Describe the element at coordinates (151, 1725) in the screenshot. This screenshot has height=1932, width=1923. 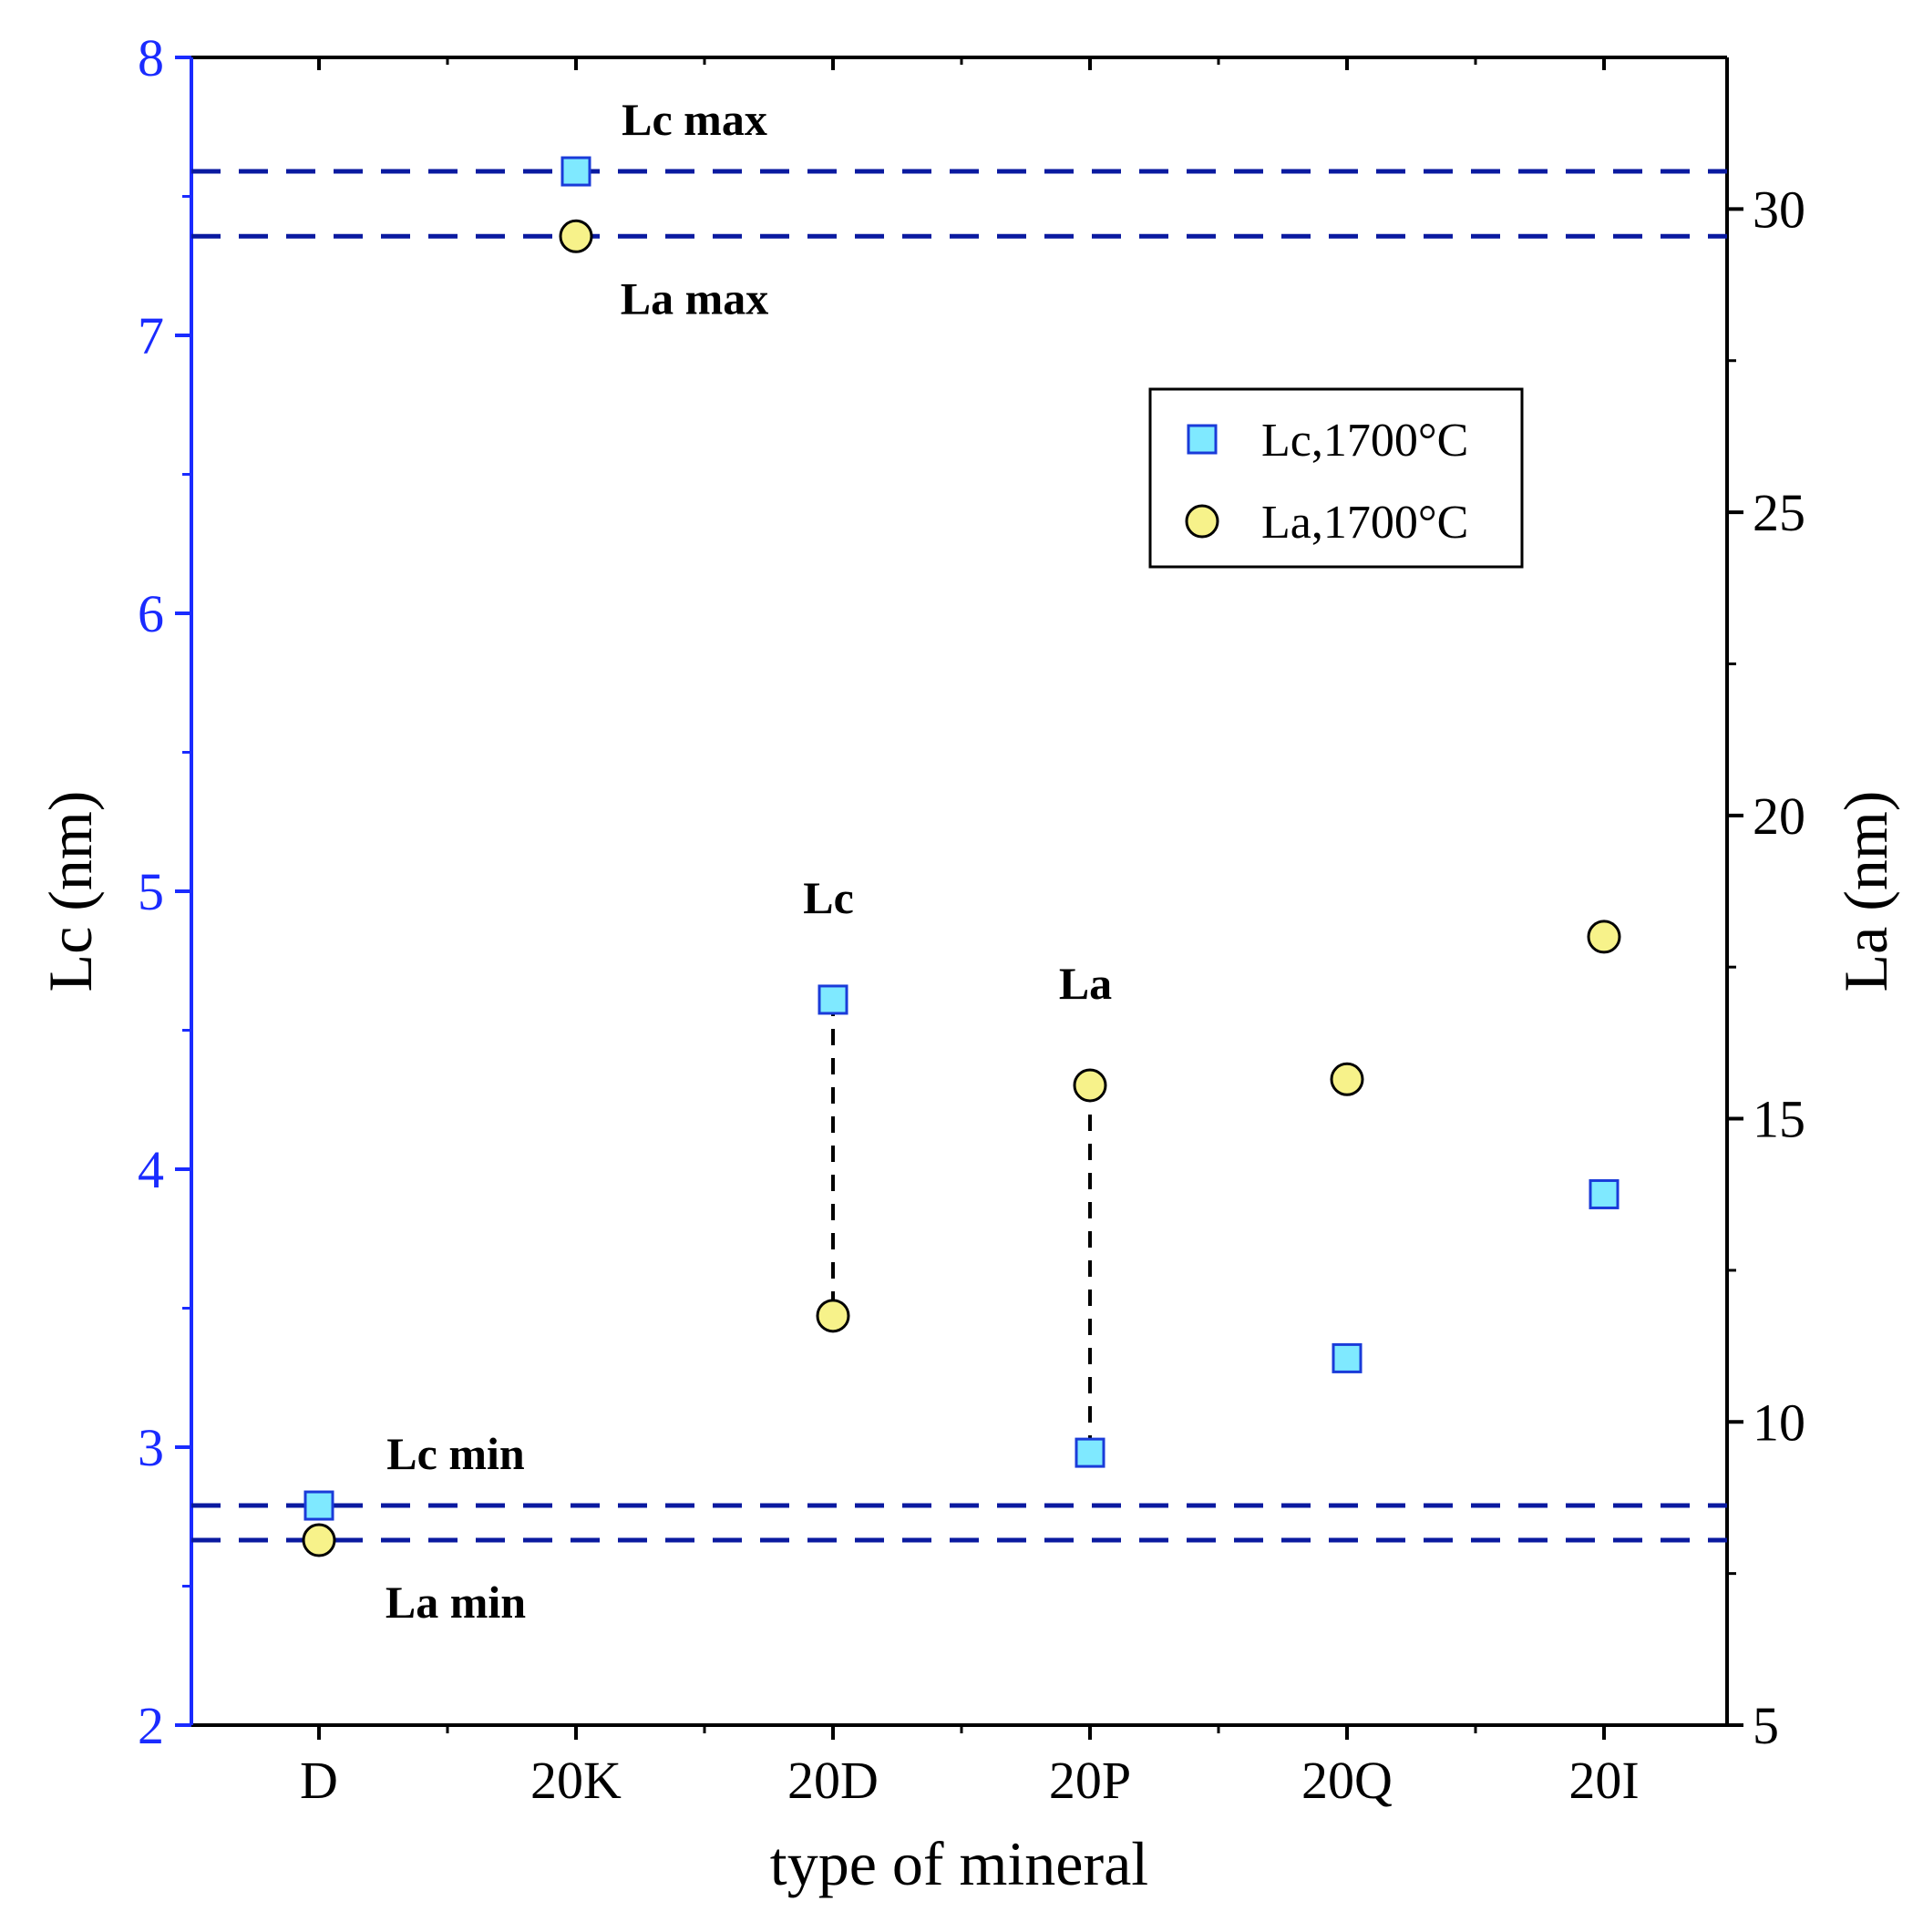
I see `left-axis-tick-label: 2` at that location.